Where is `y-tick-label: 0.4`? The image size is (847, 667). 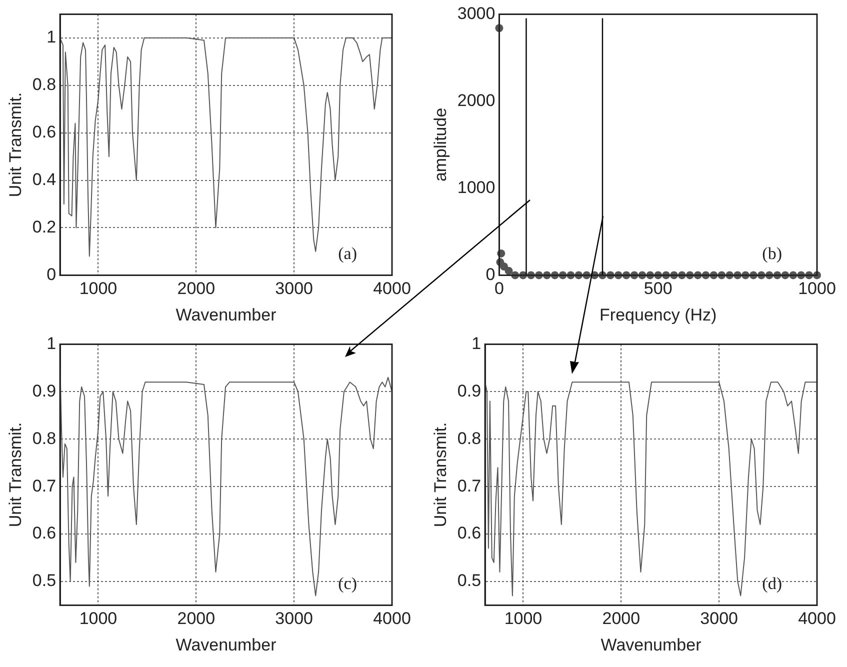 y-tick-label: 0.4 is located at coordinates (44, 179).